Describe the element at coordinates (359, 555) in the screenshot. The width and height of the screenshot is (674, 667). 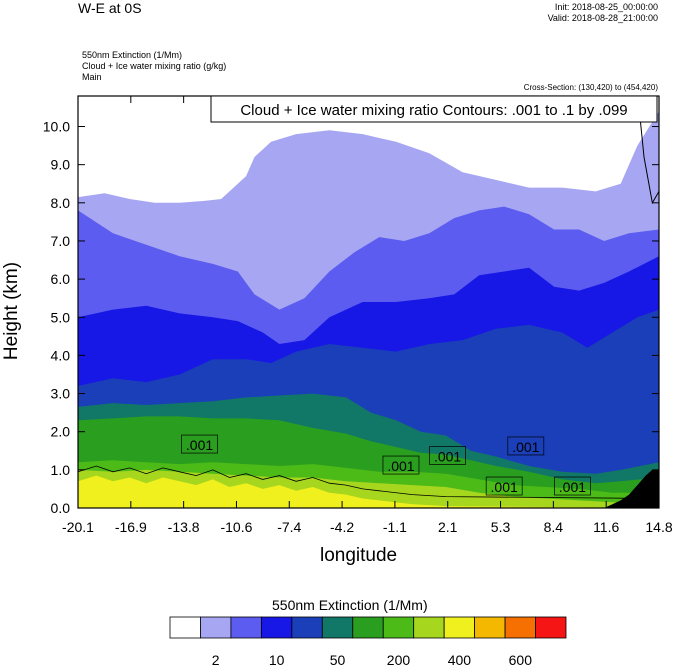
I see `x-axis-title: longitude` at that location.